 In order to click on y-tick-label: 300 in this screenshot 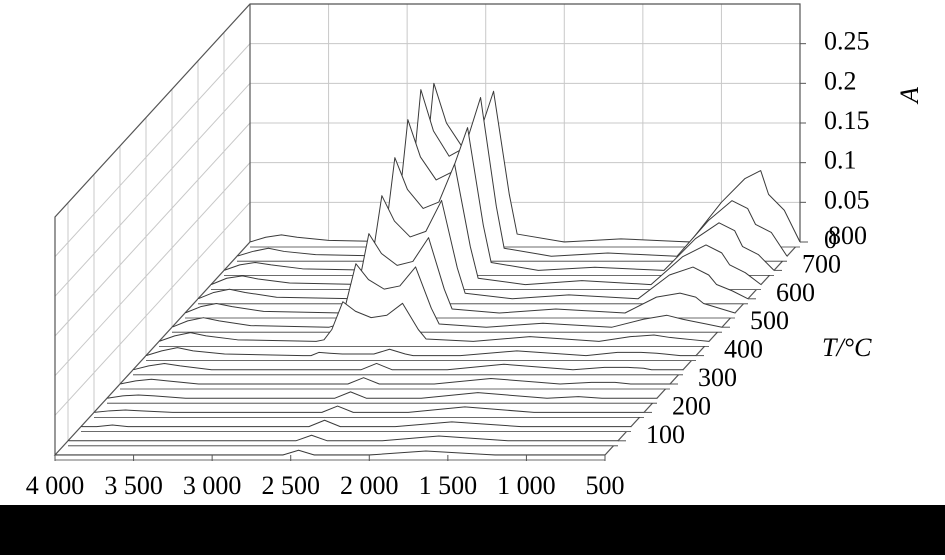, I will do `click(717, 377)`.